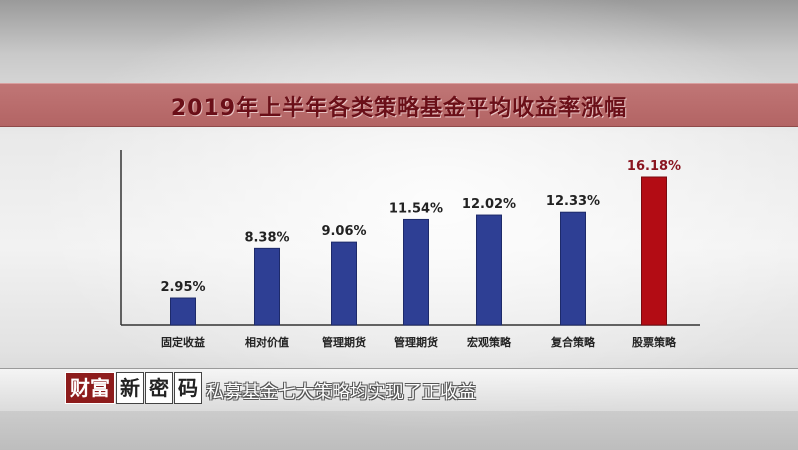 This screenshot has width=798, height=450. What do you see at coordinates (183, 342) in the screenshot?
I see `category-label: 固定收益` at bounding box center [183, 342].